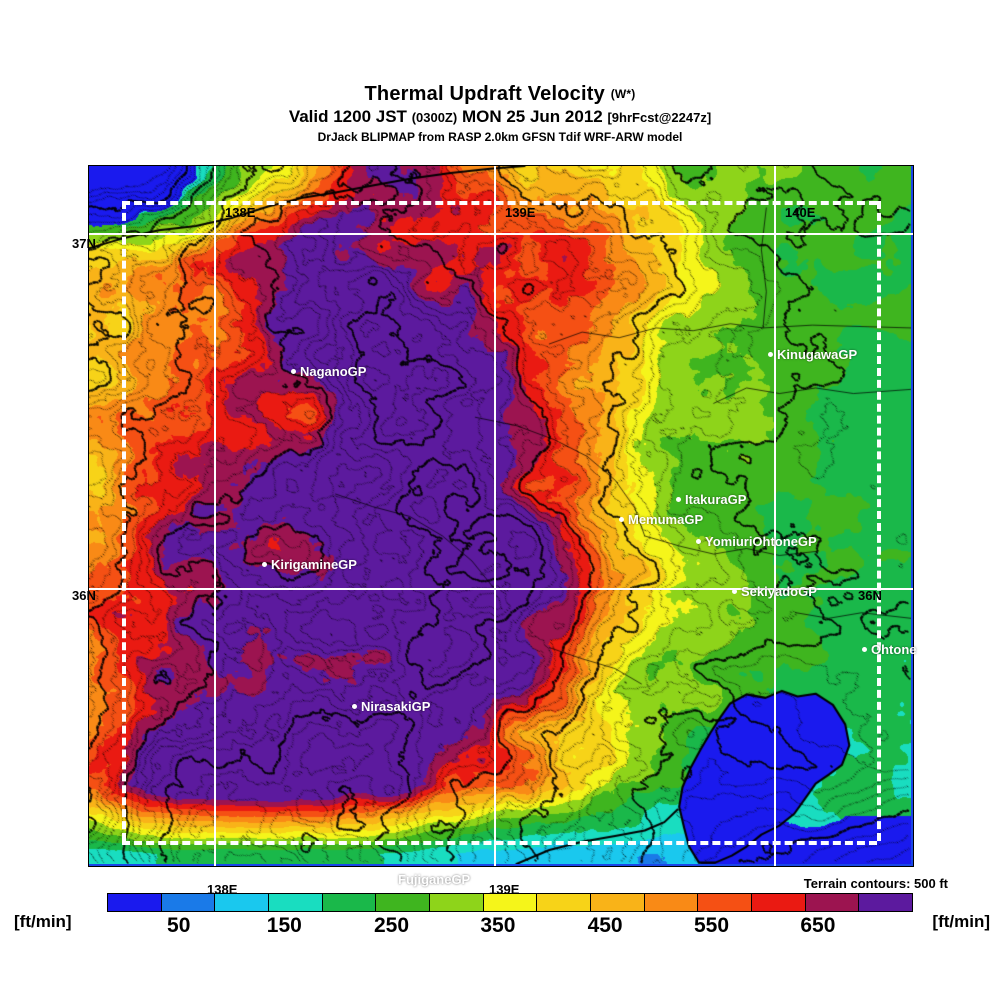 The height and width of the screenshot is (1000, 1000). I want to click on colorbar-unit-right: [ft/min], so click(961, 921).